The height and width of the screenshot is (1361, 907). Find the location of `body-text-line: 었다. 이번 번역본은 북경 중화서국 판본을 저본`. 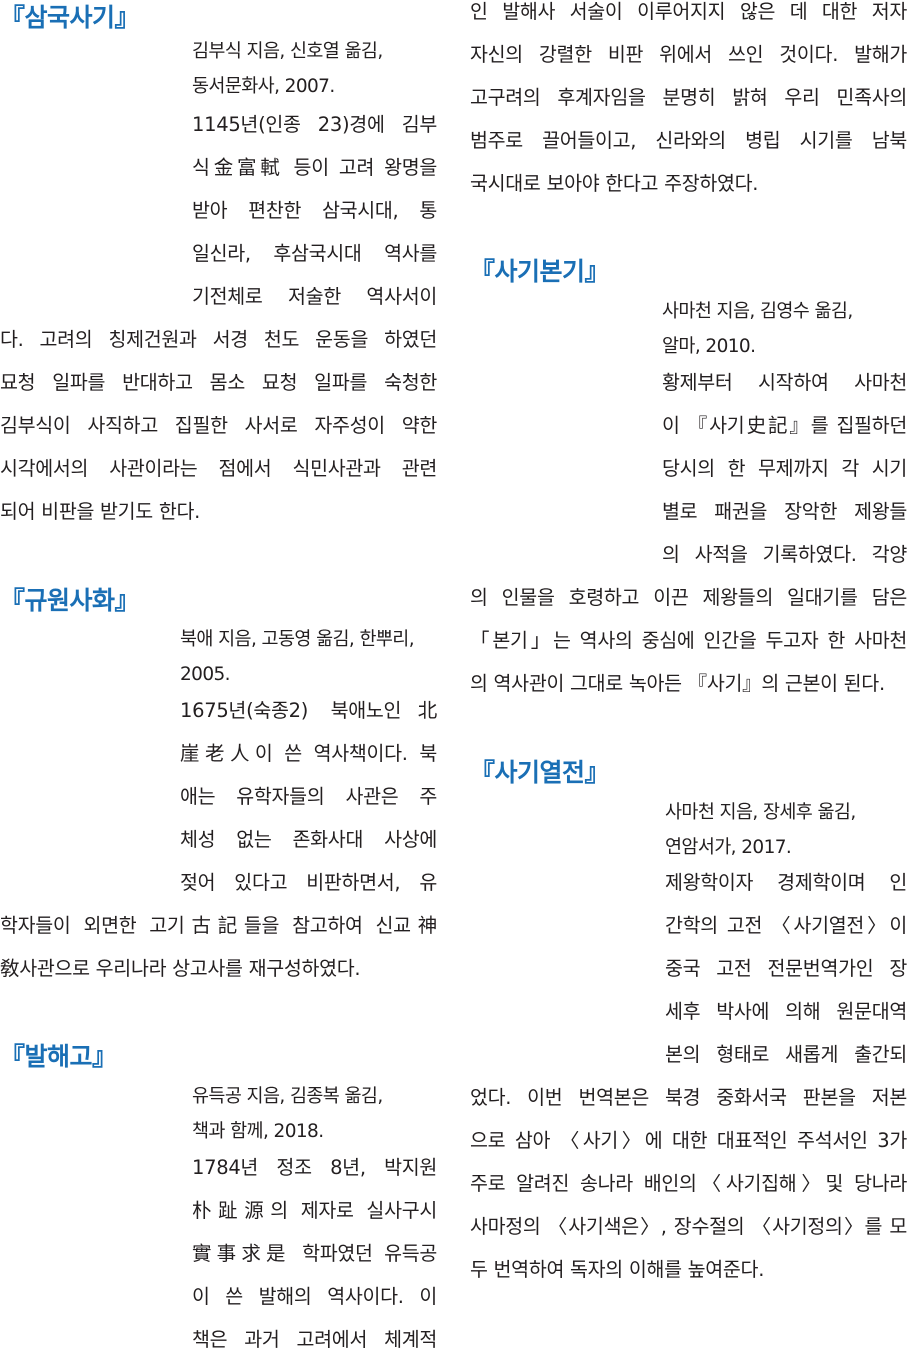

body-text-line: 었다. 이번 번역본은 북경 중화서국 판본을 저본 is located at coordinates (688, 1097).